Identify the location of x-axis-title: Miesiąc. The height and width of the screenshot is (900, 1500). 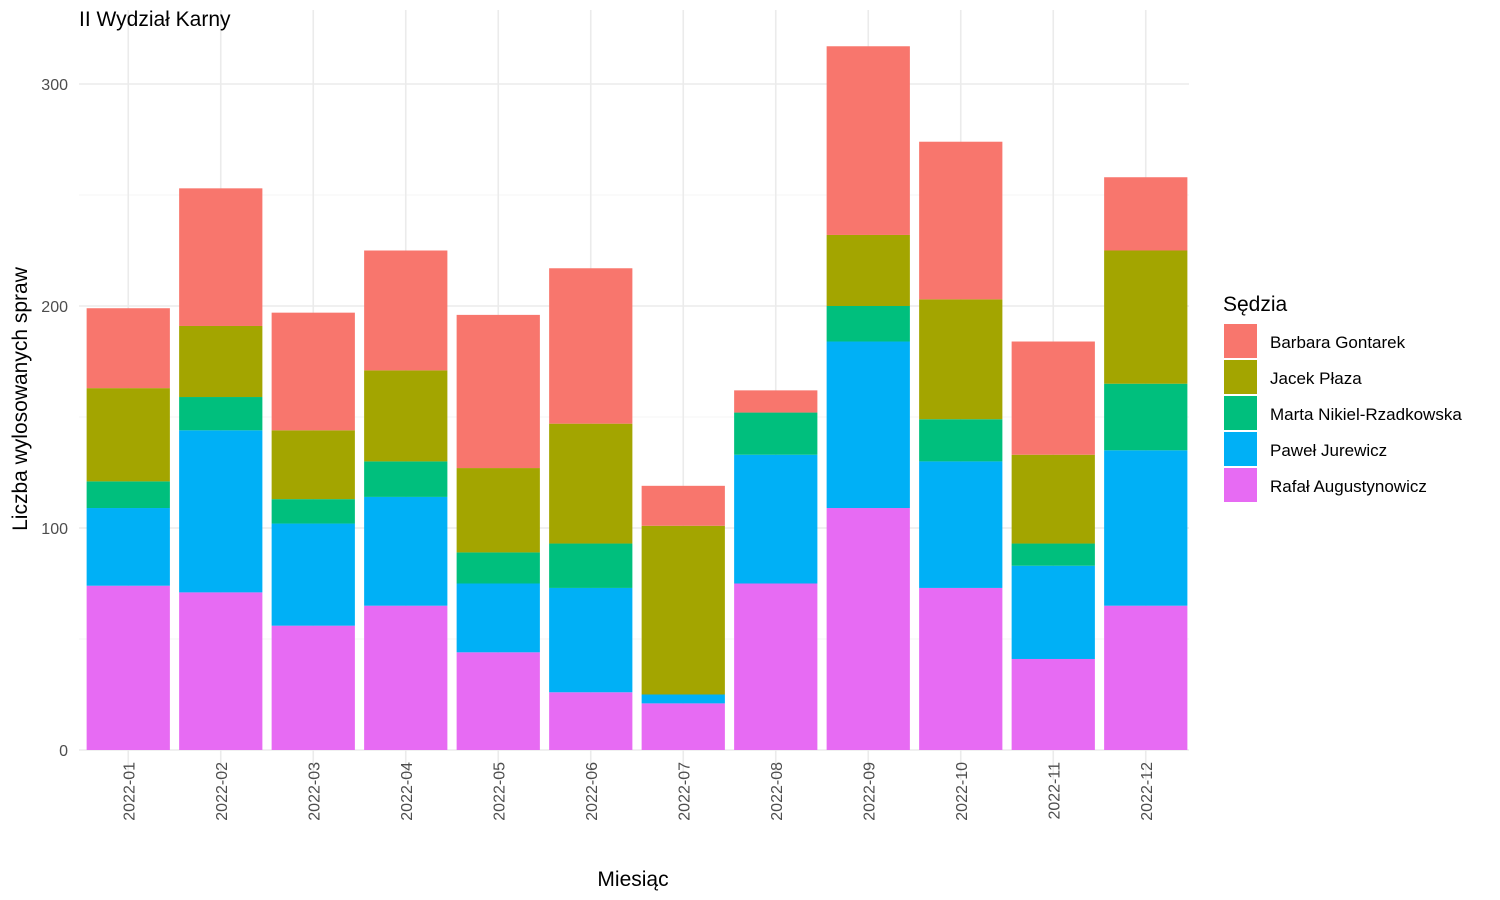
(632, 879).